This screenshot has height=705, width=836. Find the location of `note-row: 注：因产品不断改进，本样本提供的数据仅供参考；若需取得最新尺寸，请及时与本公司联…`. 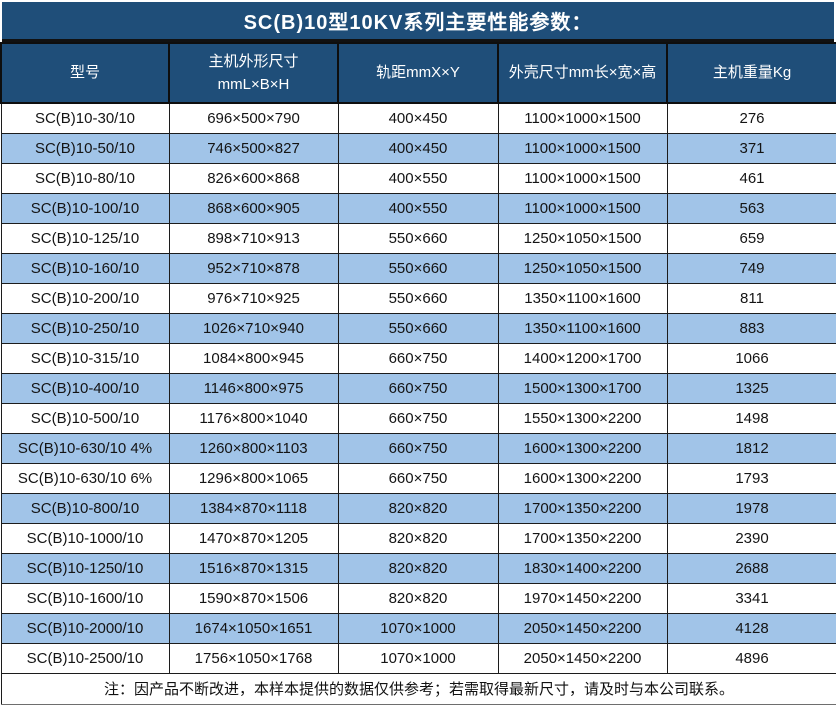

note-row: 注：因产品不断改进，本样本提供的数据仅供参考；若需取得最新尺寸，请及时与本公司联… is located at coordinates (418, 688).